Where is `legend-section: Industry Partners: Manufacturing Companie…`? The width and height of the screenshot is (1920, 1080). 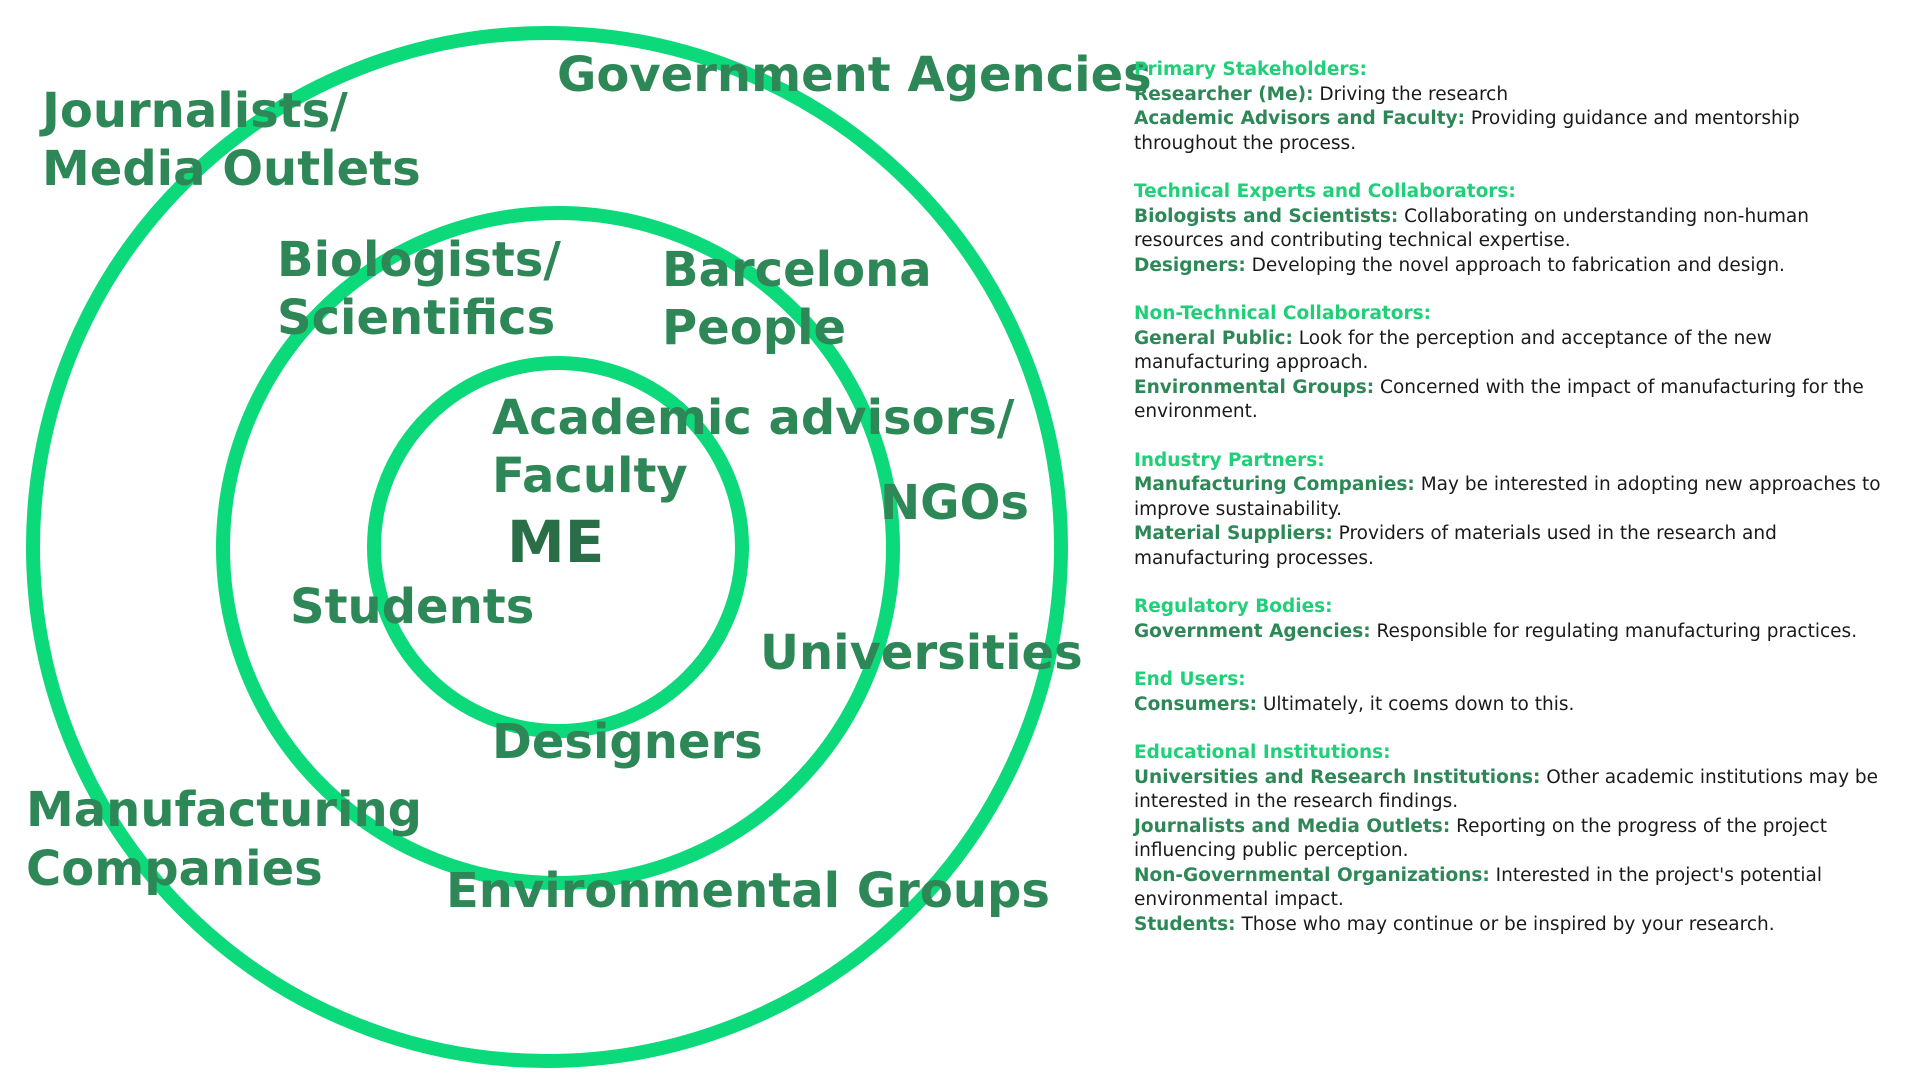 legend-section: Industry Partners: Manufacturing Companie… is located at coordinates (1514, 510).